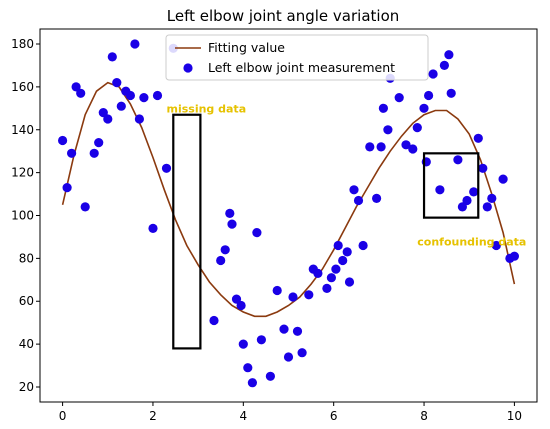 The height and width of the screenshot is (429, 550). What do you see at coordinates (26, 344) in the screenshot?
I see `y-tick-label-40: 40` at bounding box center [26, 344].